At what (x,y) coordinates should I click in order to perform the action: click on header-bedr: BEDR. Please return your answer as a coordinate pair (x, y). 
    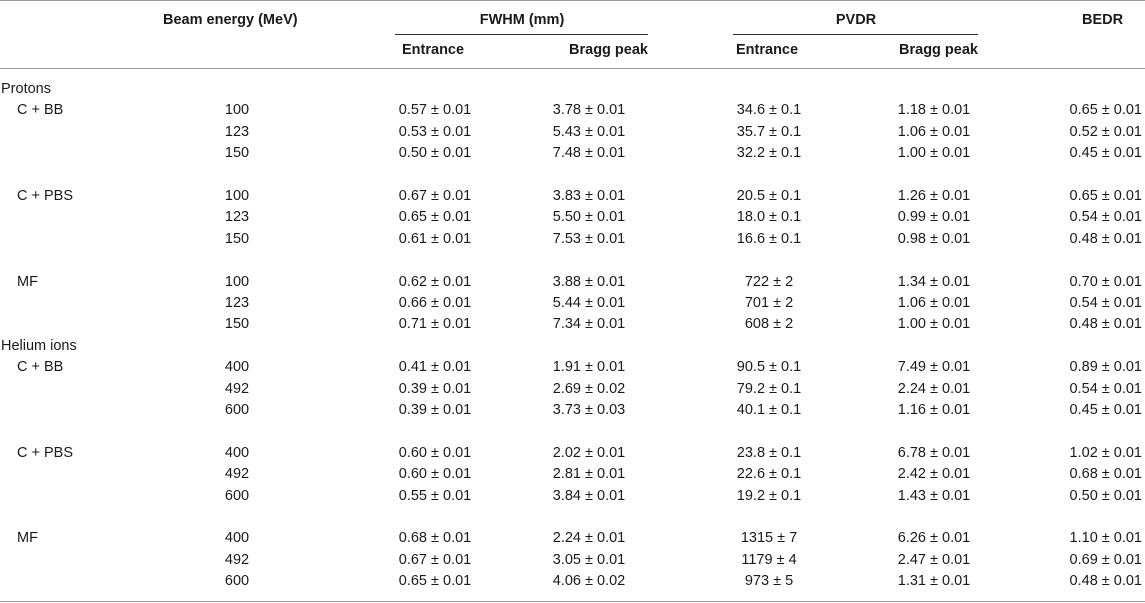
    Looking at the image, I should click on (1103, 20).